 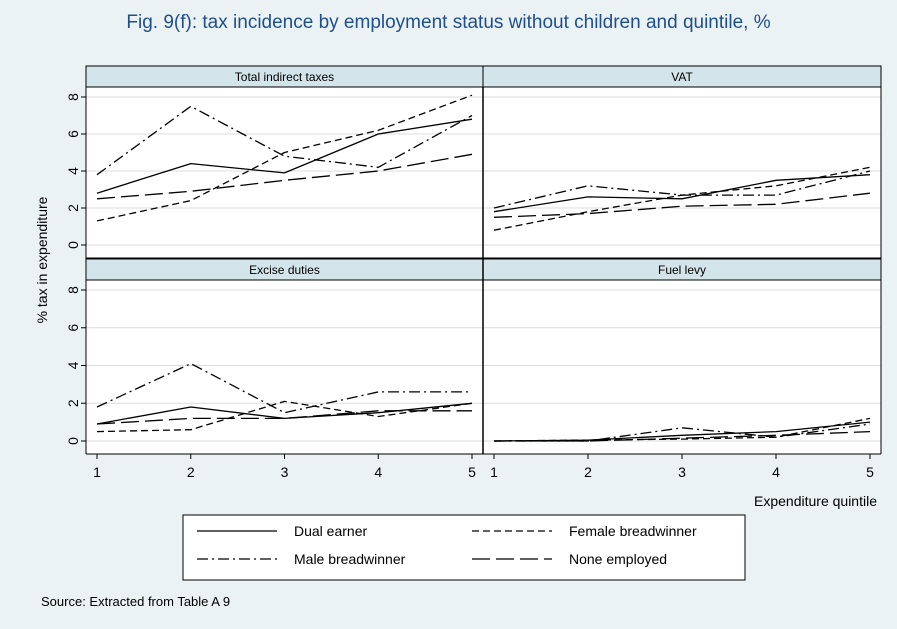 What do you see at coordinates (350, 559) in the screenshot?
I see `legend-label: Male breadwinner` at bounding box center [350, 559].